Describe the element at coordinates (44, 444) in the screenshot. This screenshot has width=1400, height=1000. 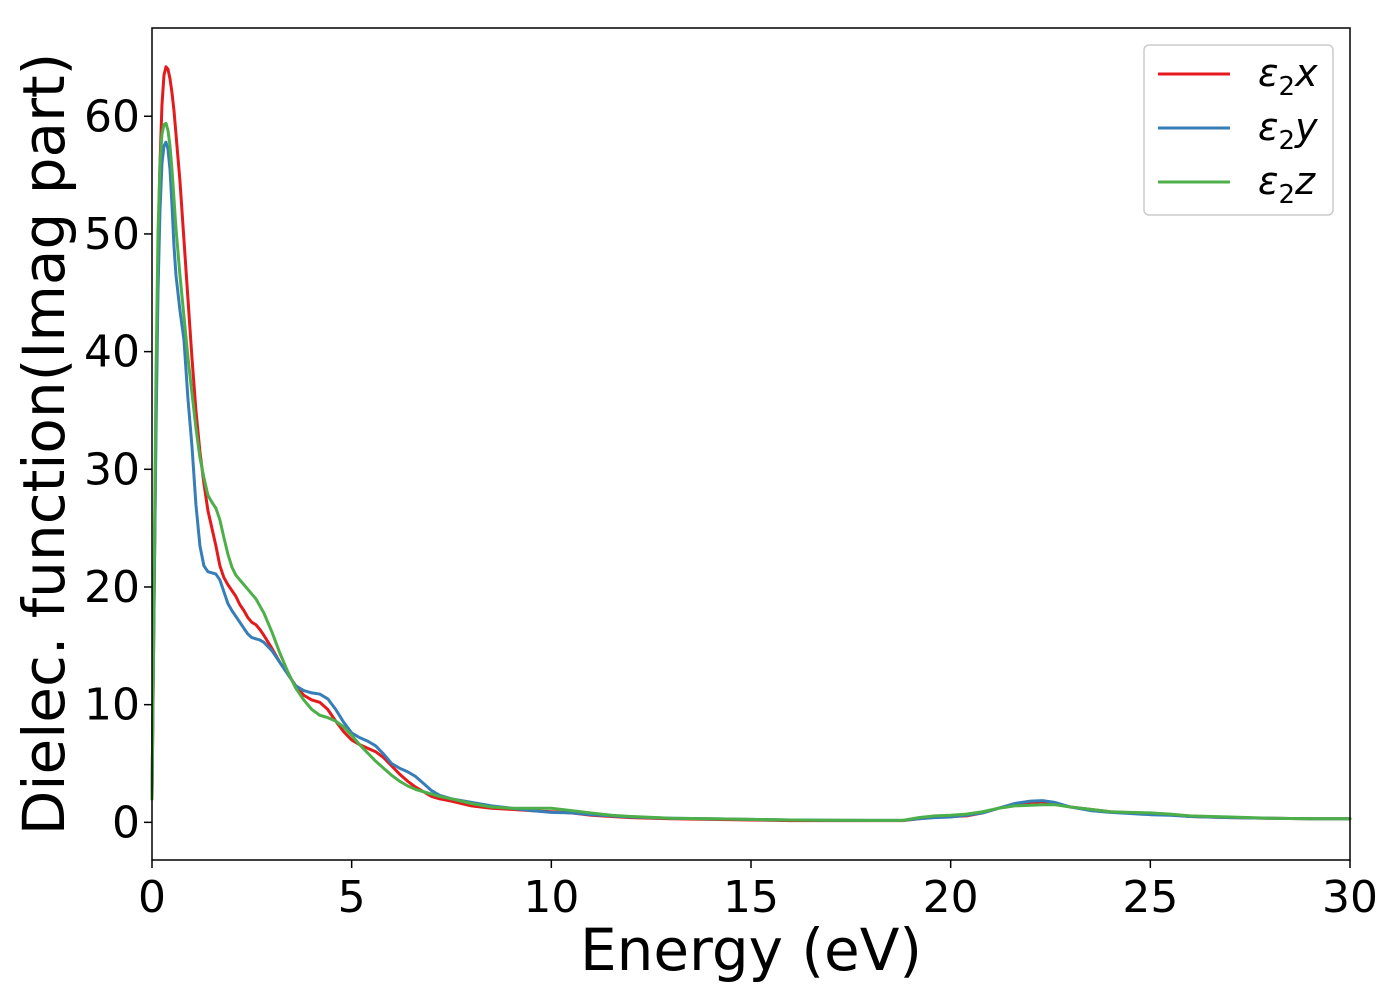
I see `y-axis-title: Dielec. function(Imag part)` at that location.